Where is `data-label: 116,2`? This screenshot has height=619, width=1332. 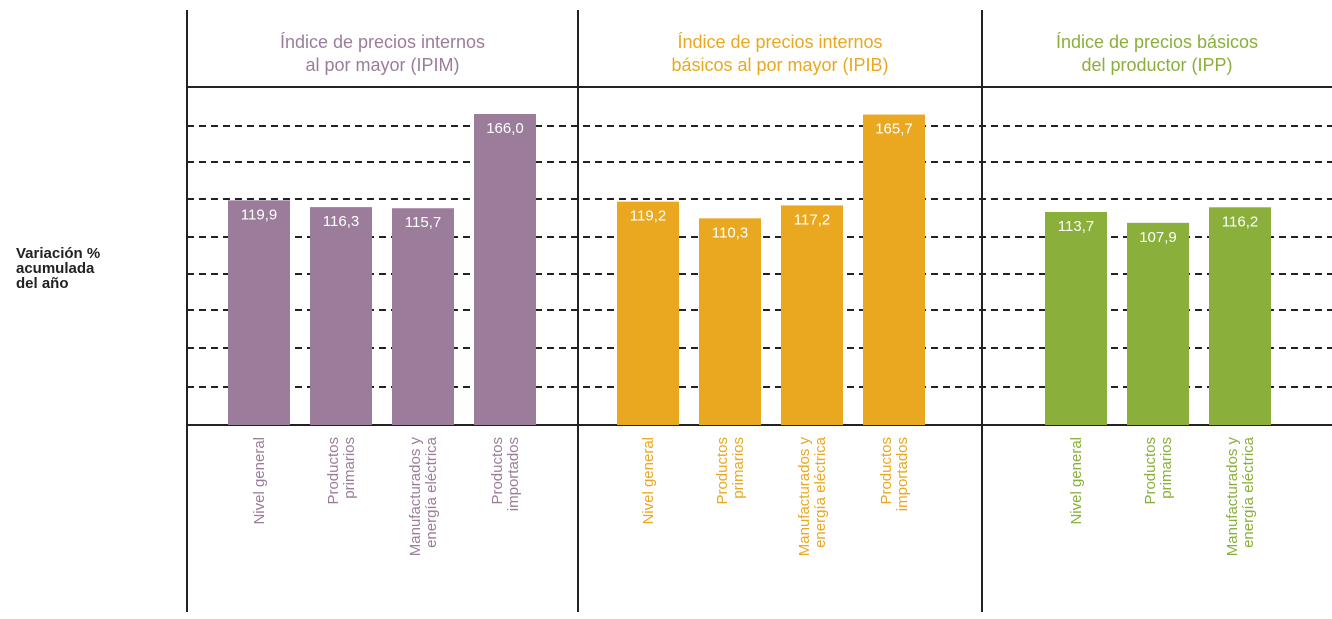
data-label: 116,2 is located at coordinates (1240, 221).